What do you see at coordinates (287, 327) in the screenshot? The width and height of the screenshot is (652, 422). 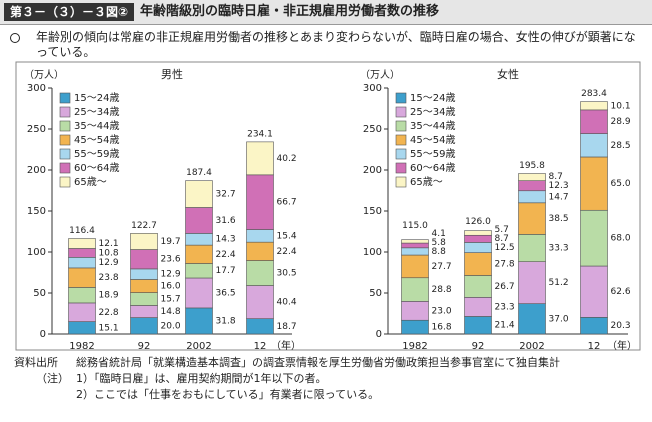 I see `value-label: 18.7` at bounding box center [287, 327].